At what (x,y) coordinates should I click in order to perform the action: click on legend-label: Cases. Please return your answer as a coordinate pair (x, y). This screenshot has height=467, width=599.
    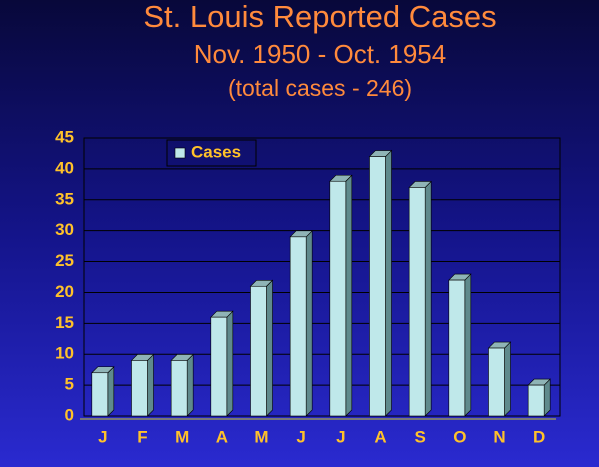
    Looking at the image, I should click on (216, 151).